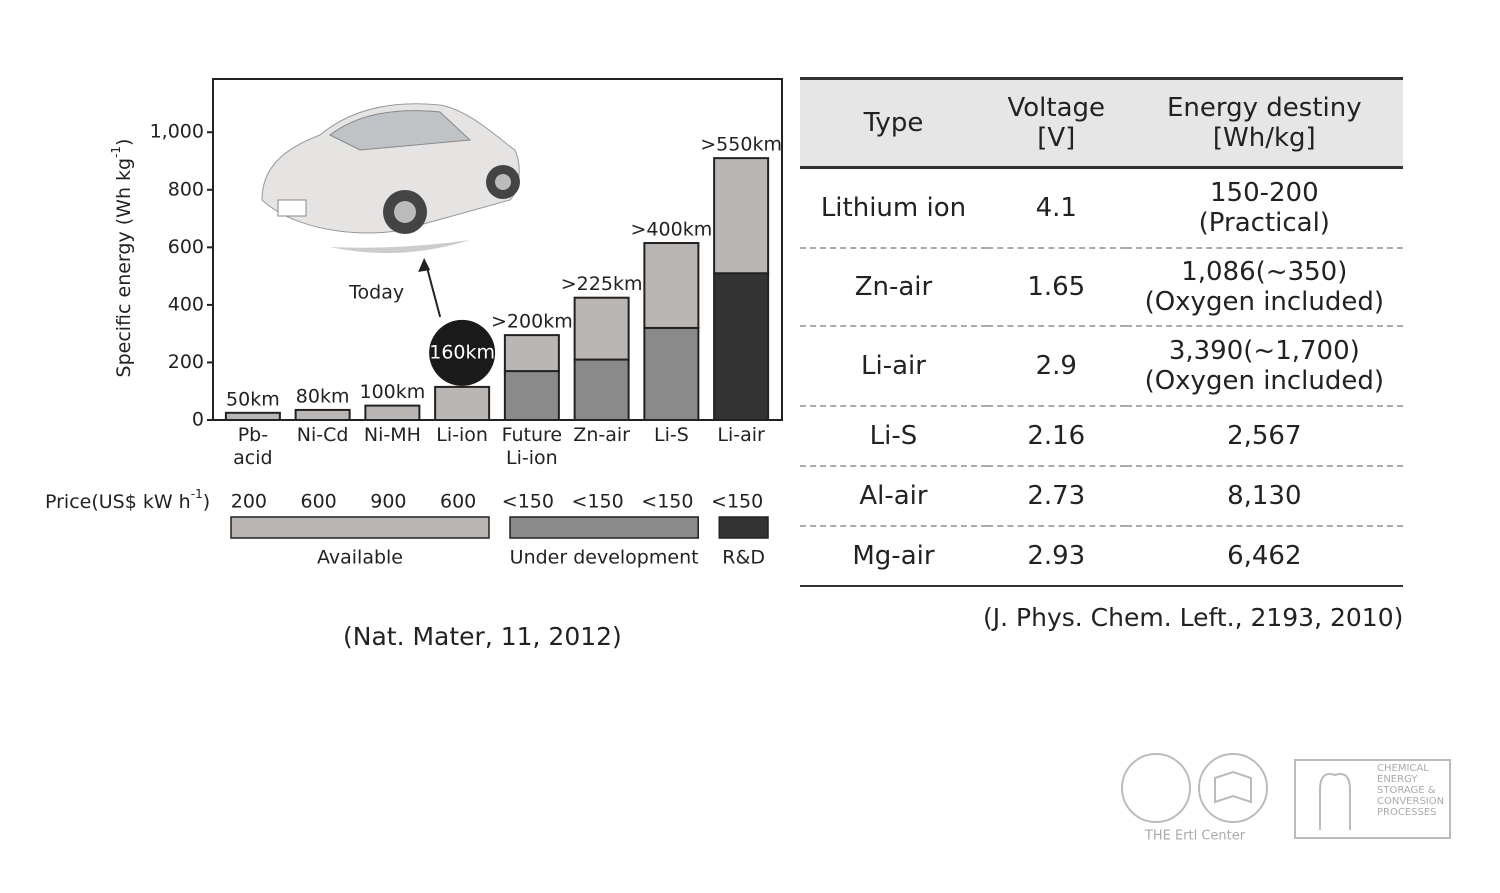  I want to click on bar-label: >550km, so click(741, 145).